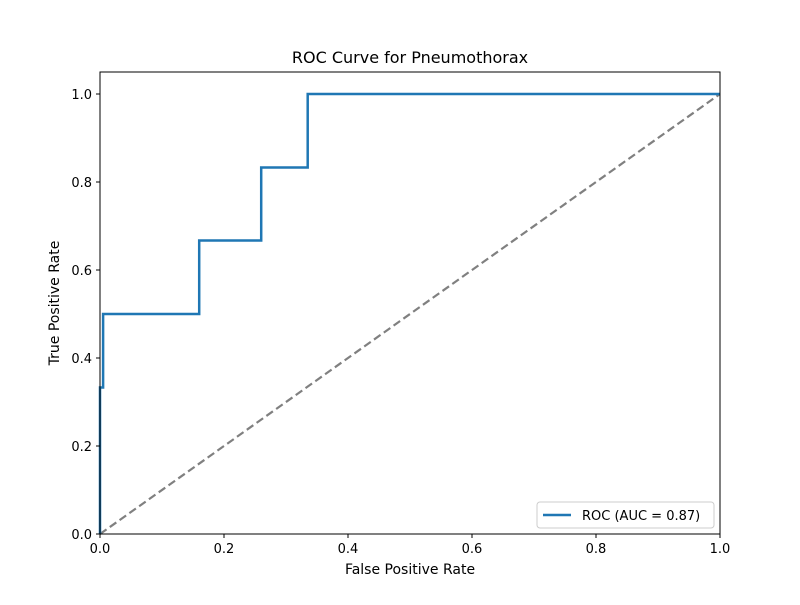  I want to click on y-tick-label: 0.8, so click(81, 183).